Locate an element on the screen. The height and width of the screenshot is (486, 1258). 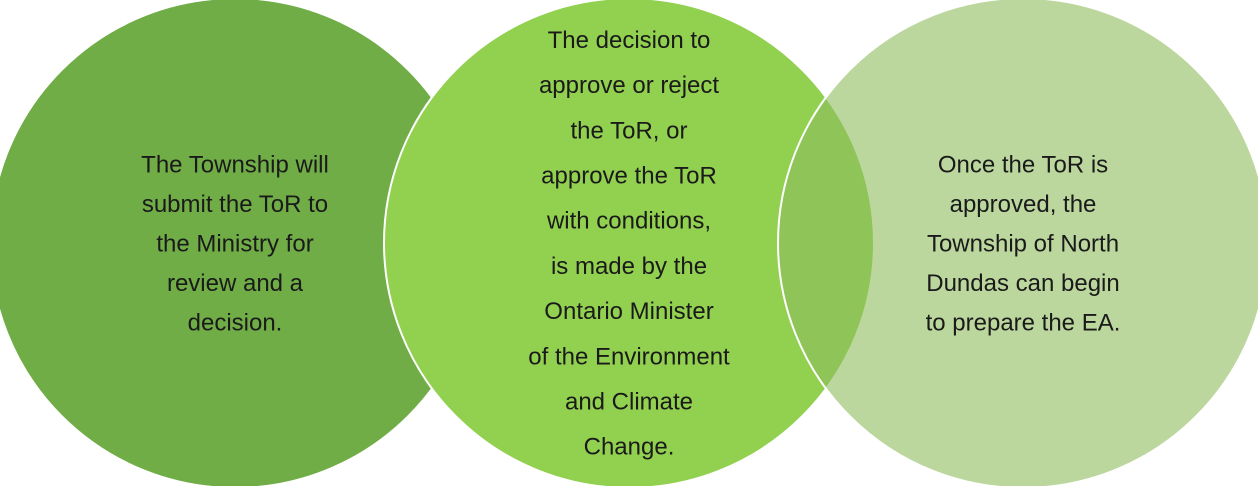
node-text: Once the ToR is is located at coordinates (1023, 164).